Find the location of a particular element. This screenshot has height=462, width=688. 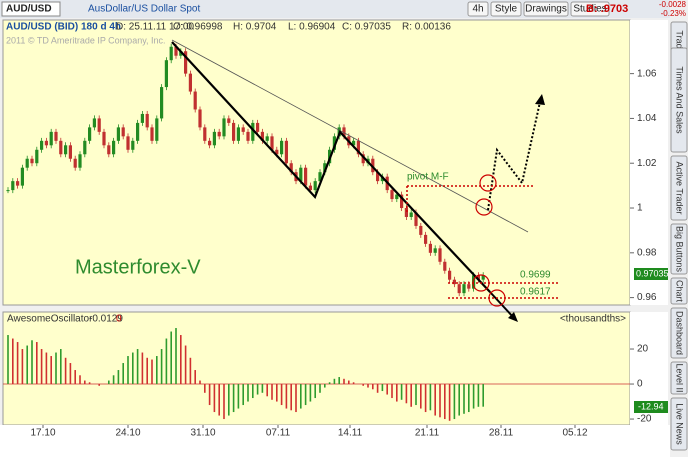

price-axis is located at coordinates (649, 162).